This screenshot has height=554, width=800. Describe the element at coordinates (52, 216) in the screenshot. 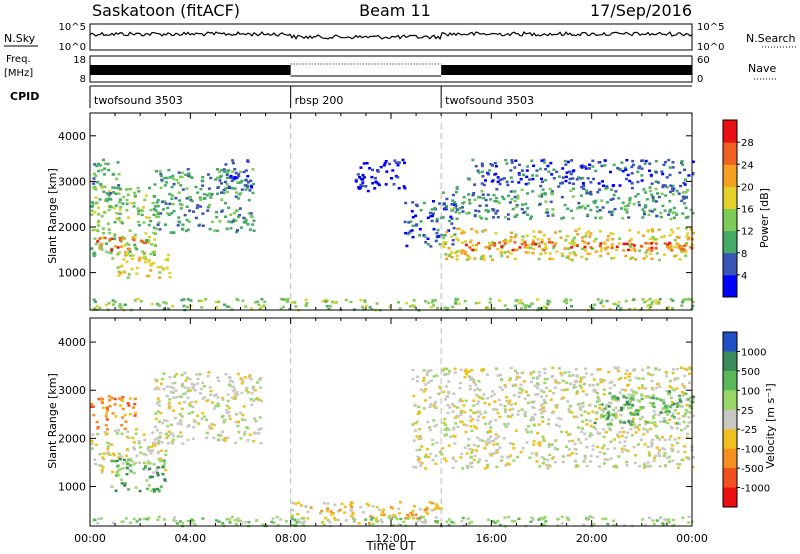

I see `power-ylabel: Slant Range [km]` at that location.